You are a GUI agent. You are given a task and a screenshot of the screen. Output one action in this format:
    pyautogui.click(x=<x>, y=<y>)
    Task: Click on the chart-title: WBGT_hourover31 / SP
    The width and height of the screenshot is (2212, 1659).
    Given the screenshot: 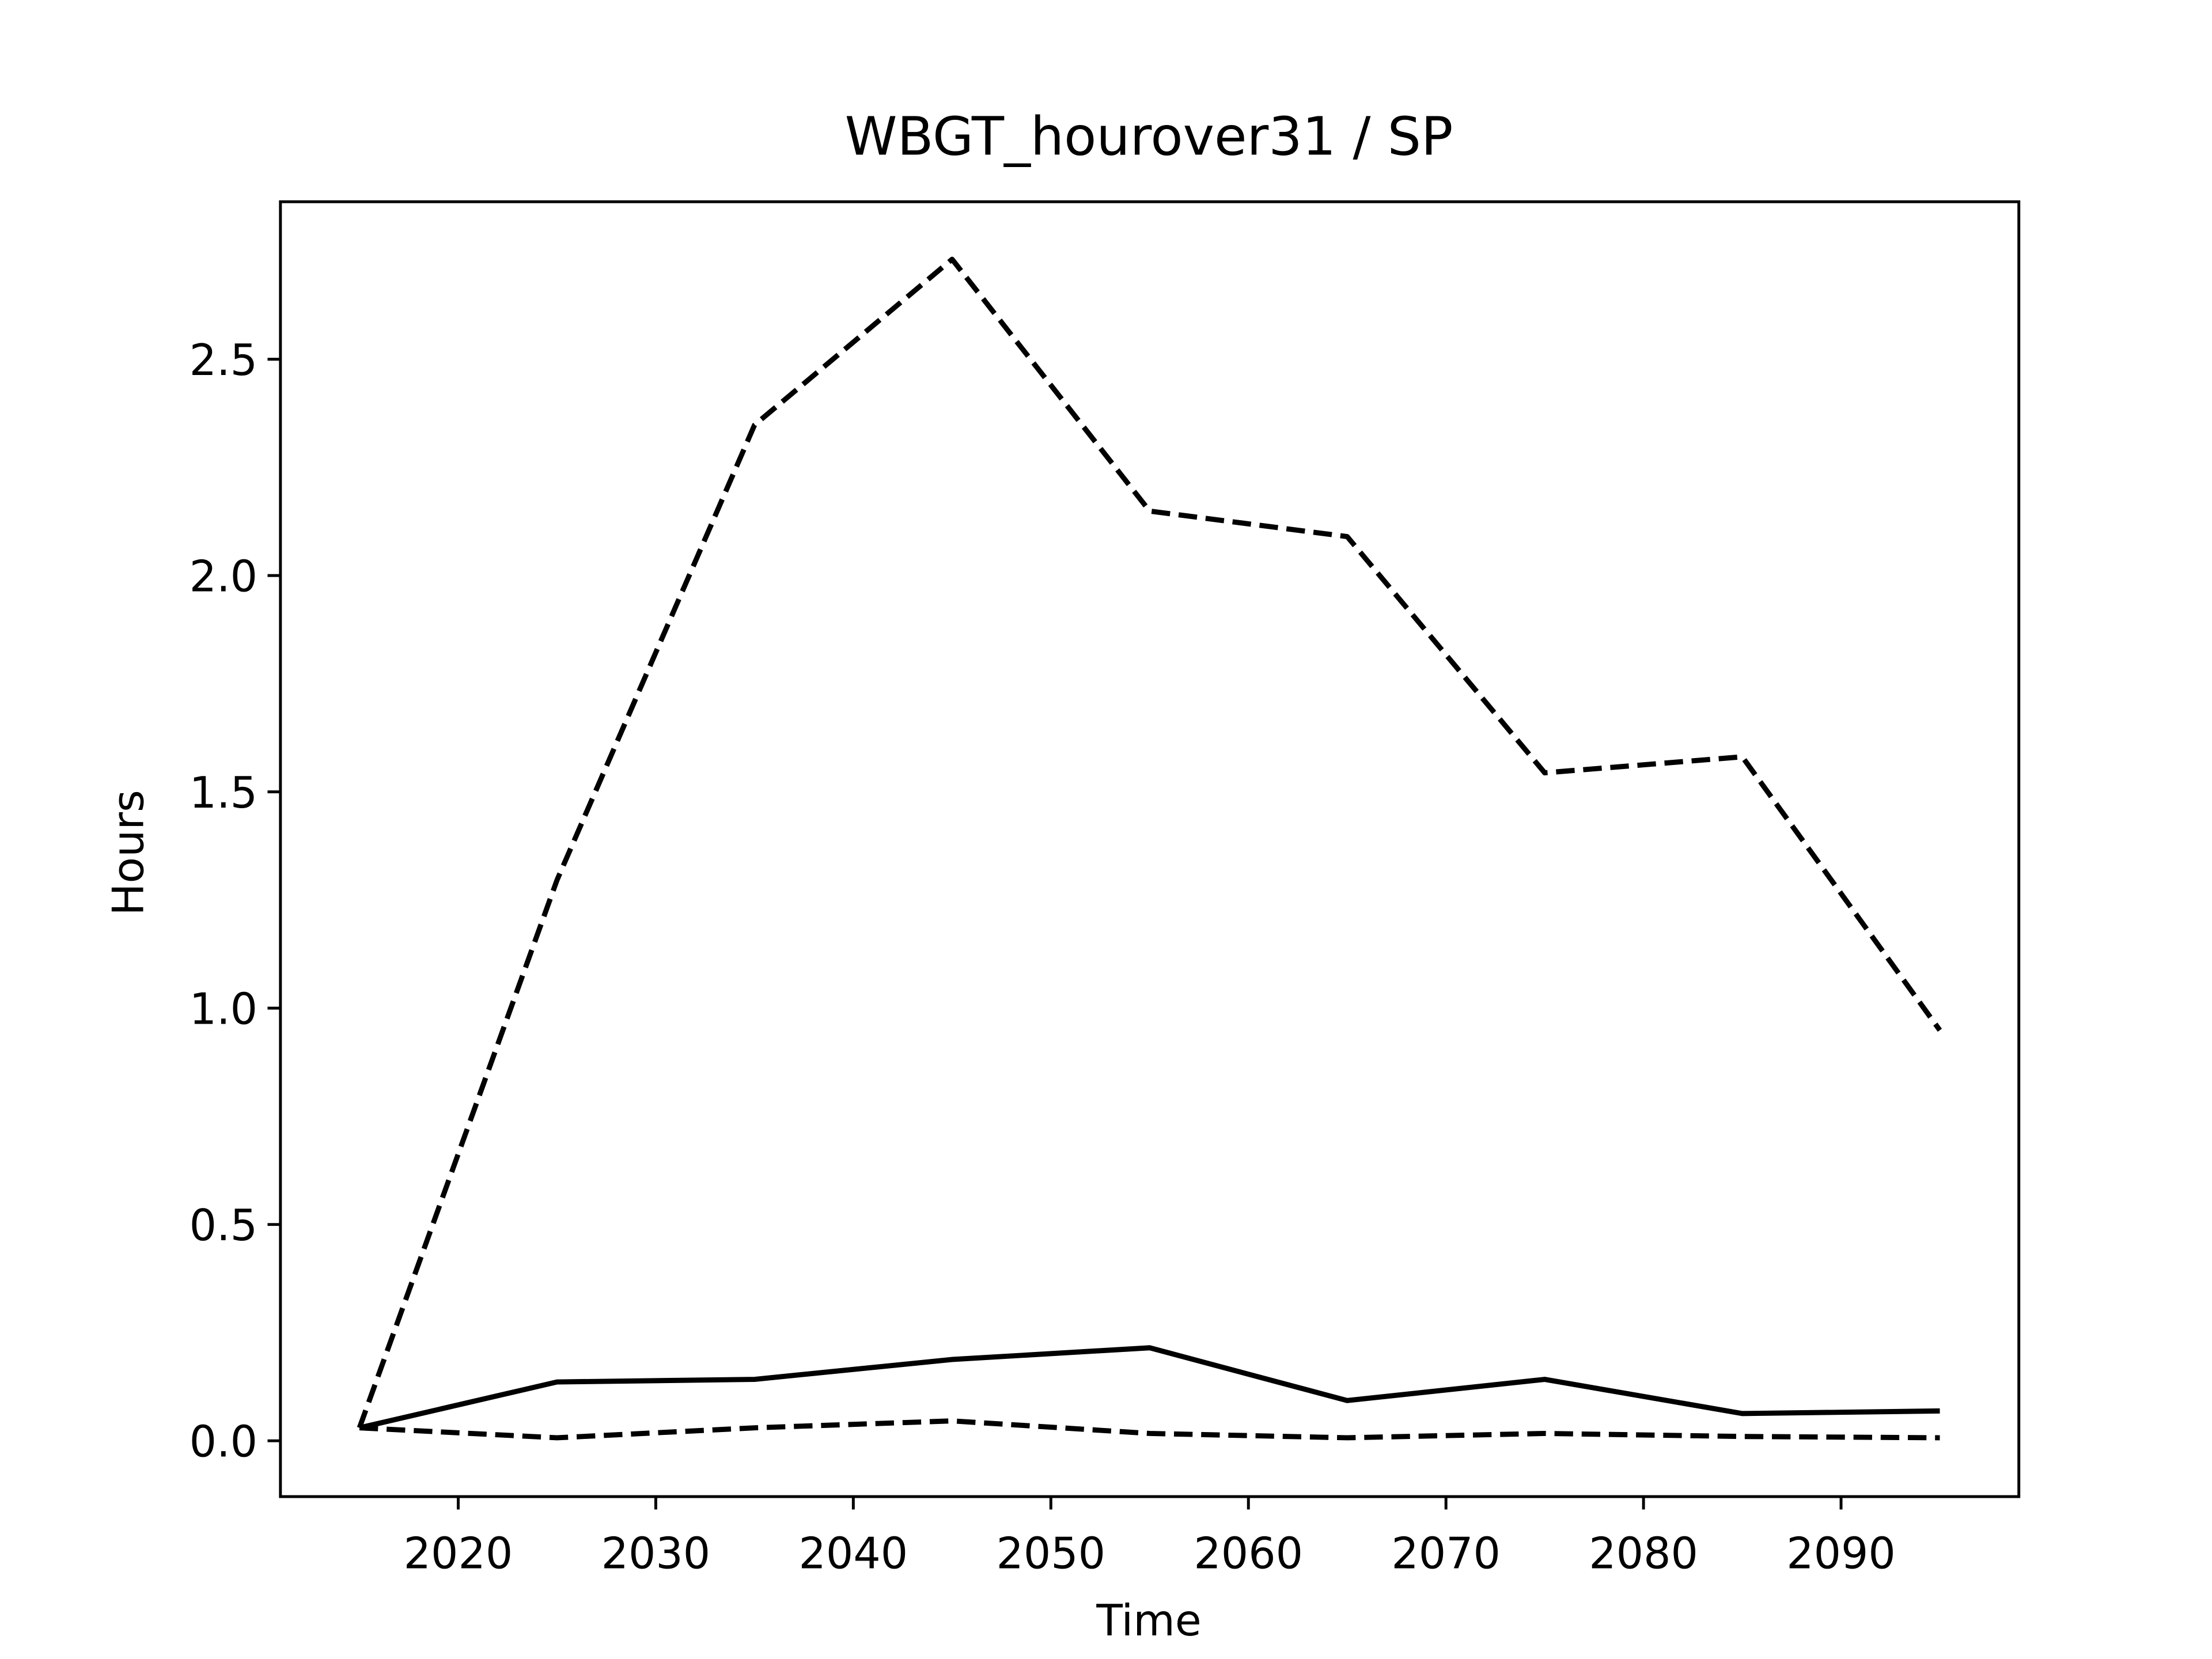 What is the action you would take?
    pyautogui.click(x=1149, y=136)
    